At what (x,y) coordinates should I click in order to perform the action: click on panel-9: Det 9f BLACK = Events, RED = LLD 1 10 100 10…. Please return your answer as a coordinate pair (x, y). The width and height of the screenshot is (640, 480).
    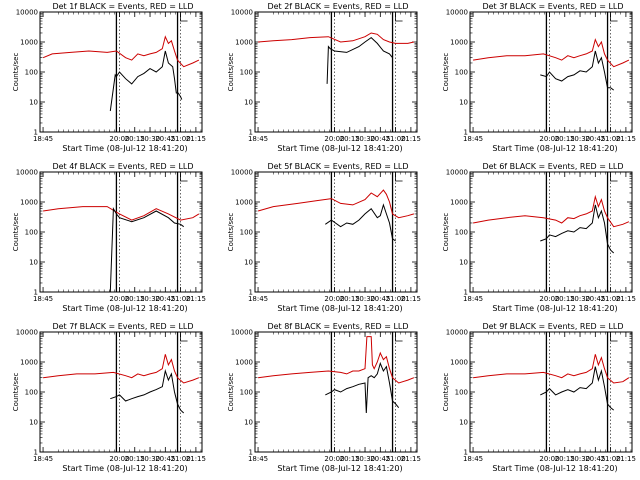
    Looking at the image, I should click on (539, 397).